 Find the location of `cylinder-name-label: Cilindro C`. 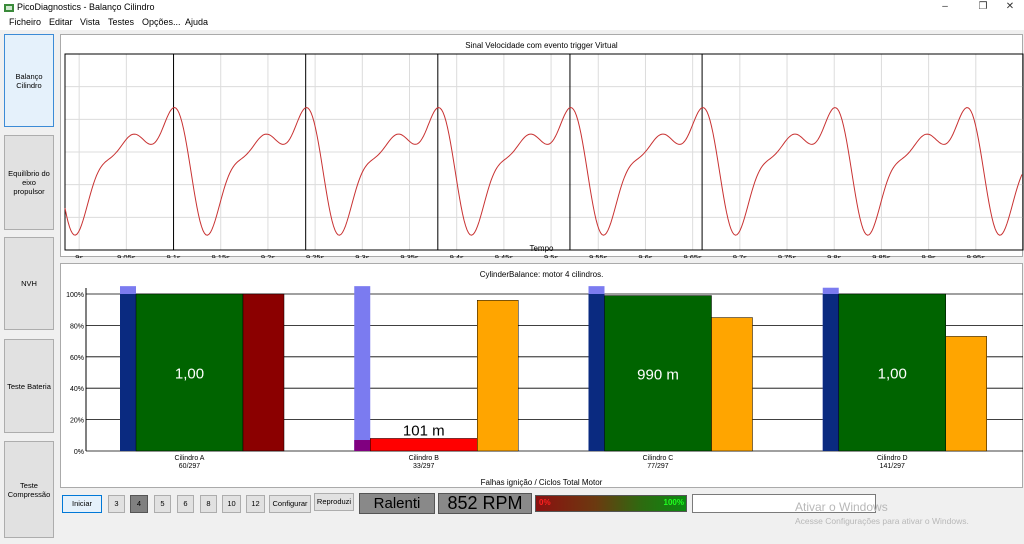

cylinder-name-label: Cilindro C is located at coordinates (658, 458).